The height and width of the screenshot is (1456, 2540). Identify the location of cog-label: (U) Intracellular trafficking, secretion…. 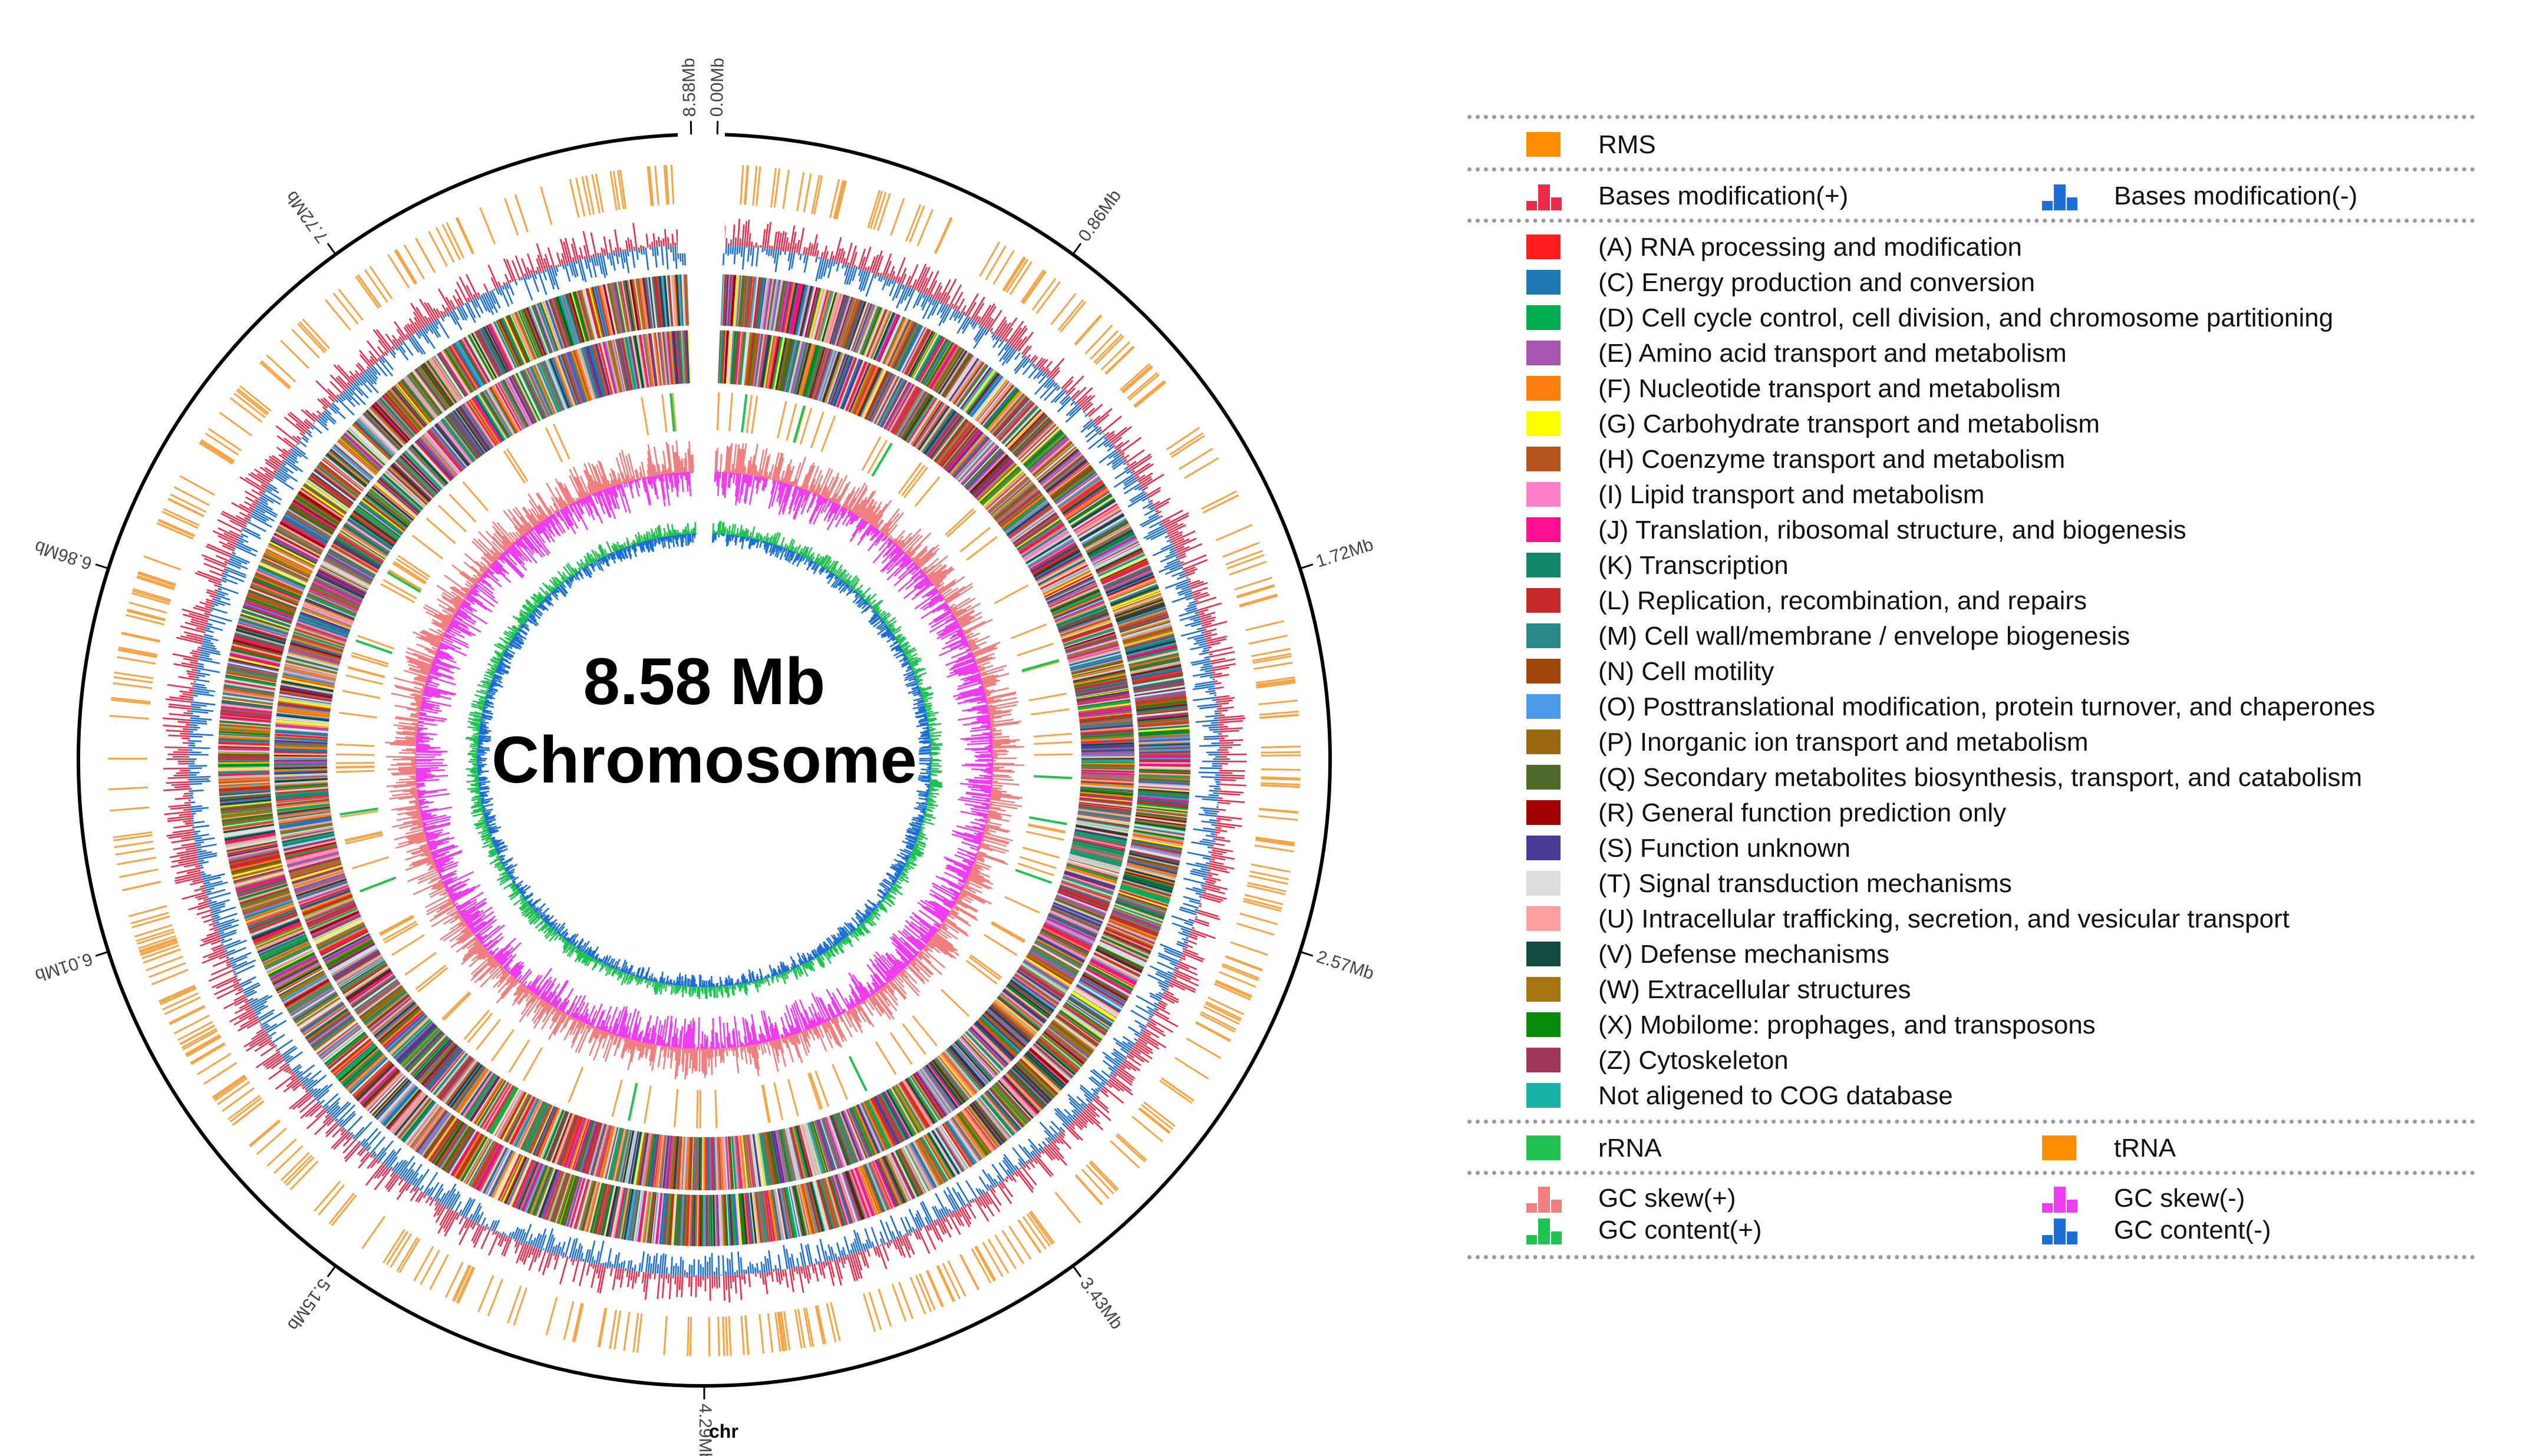
(1944, 918).